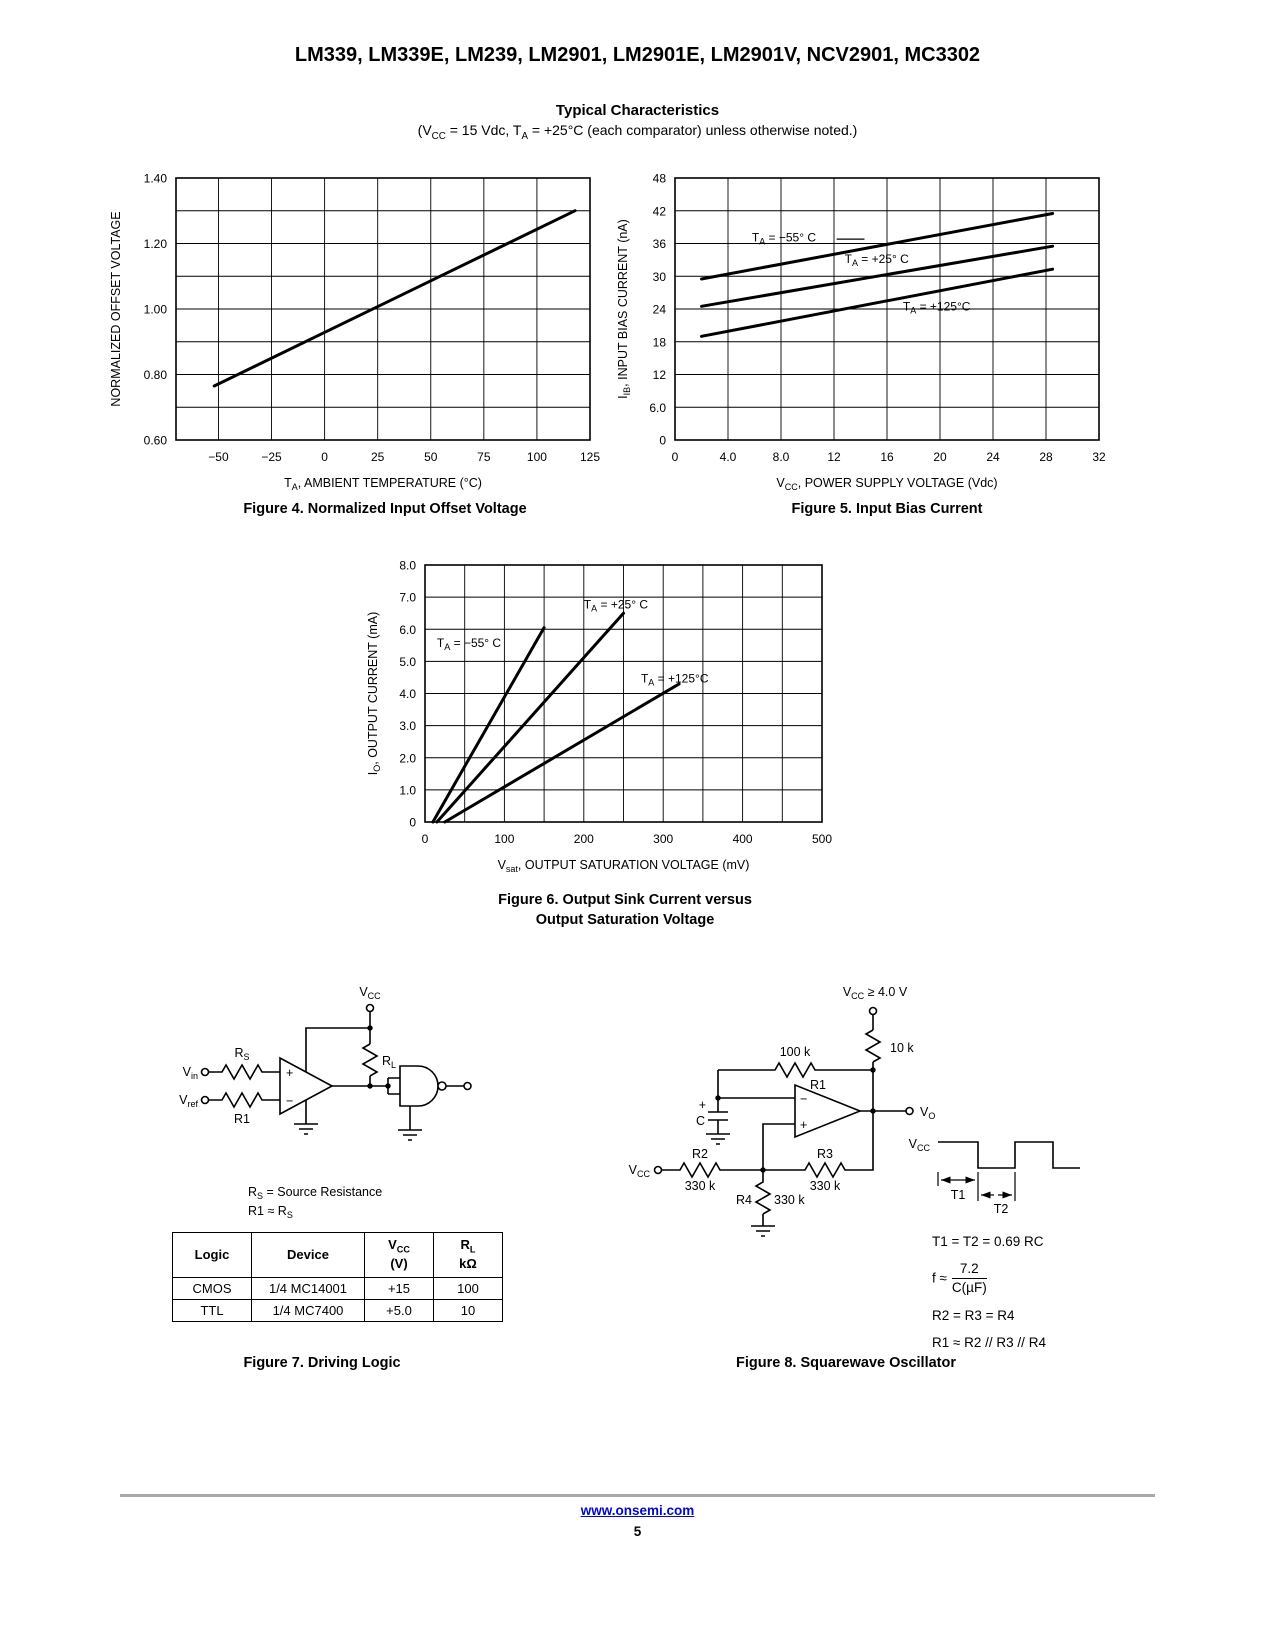  Describe the element at coordinates (713, 1121) in the screenshot. I see `capacitor-c: + C` at that location.